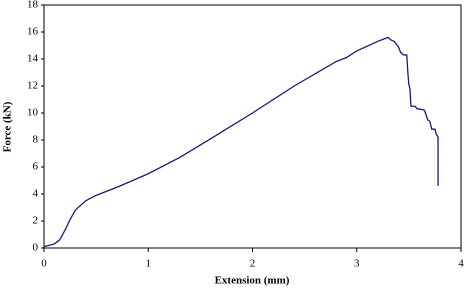  What do you see at coordinates (33, 59) in the screenshot?
I see `y-tick-label: 14` at bounding box center [33, 59].